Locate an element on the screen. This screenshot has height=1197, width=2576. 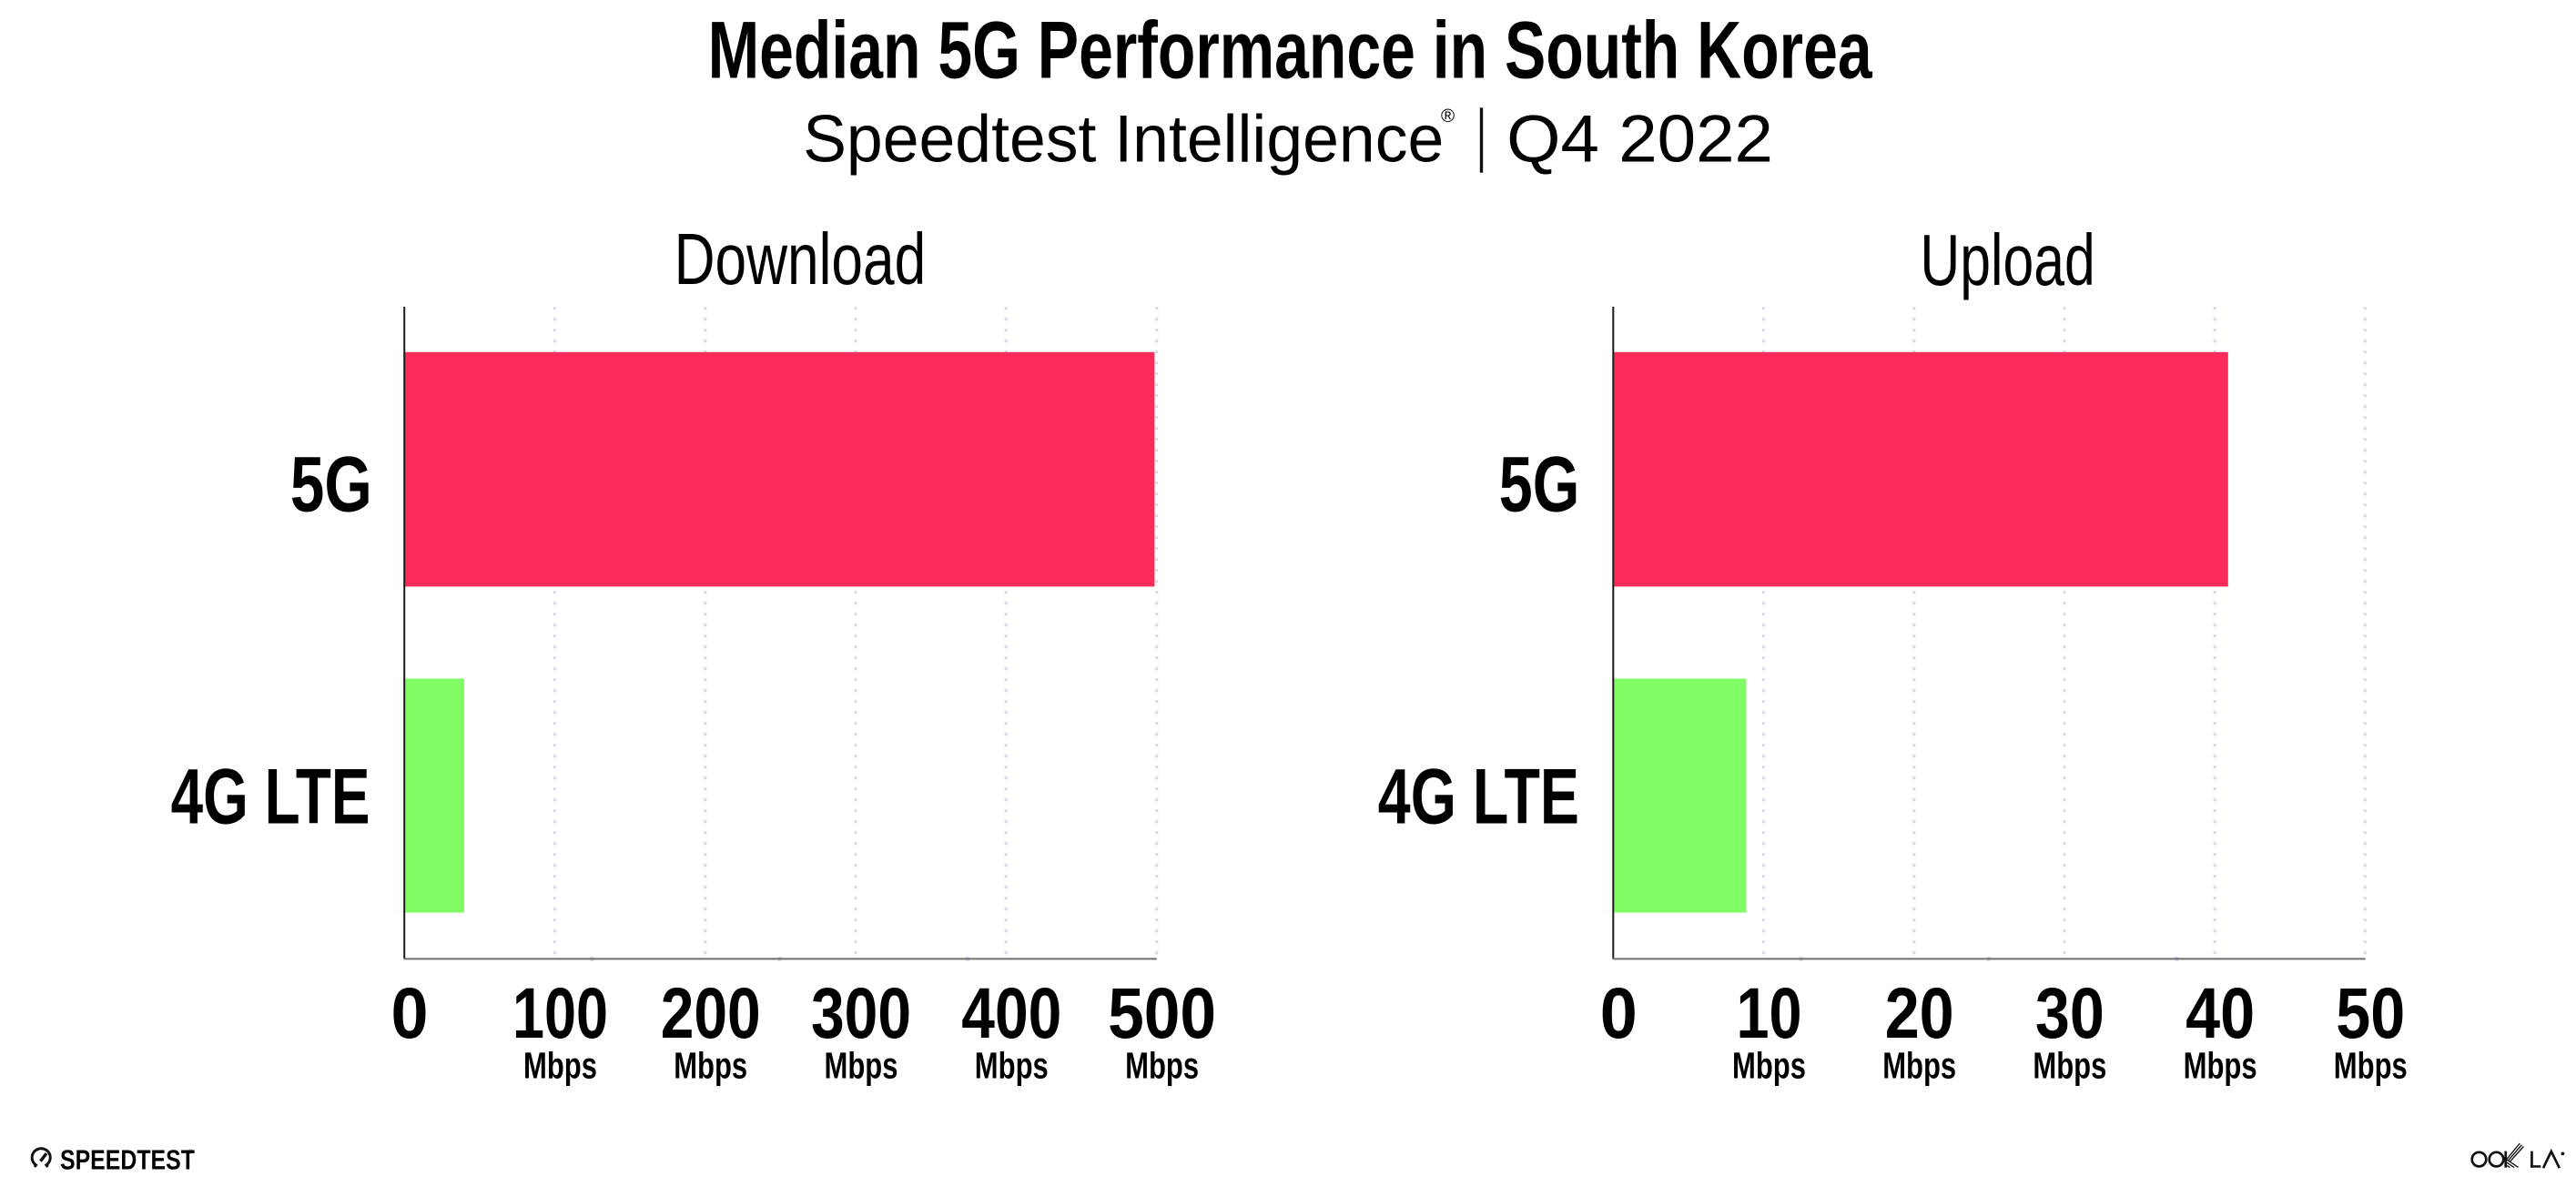
svg-text: Speedtest Intelligence is located at coordinates (1123, 138).